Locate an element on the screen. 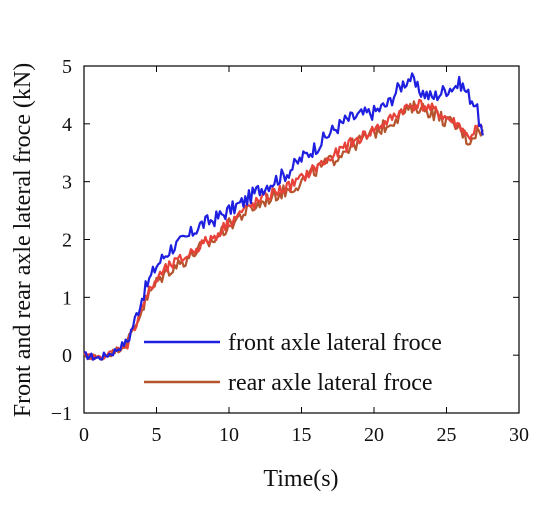  y-tick-label: −1 is located at coordinates (61, 414).